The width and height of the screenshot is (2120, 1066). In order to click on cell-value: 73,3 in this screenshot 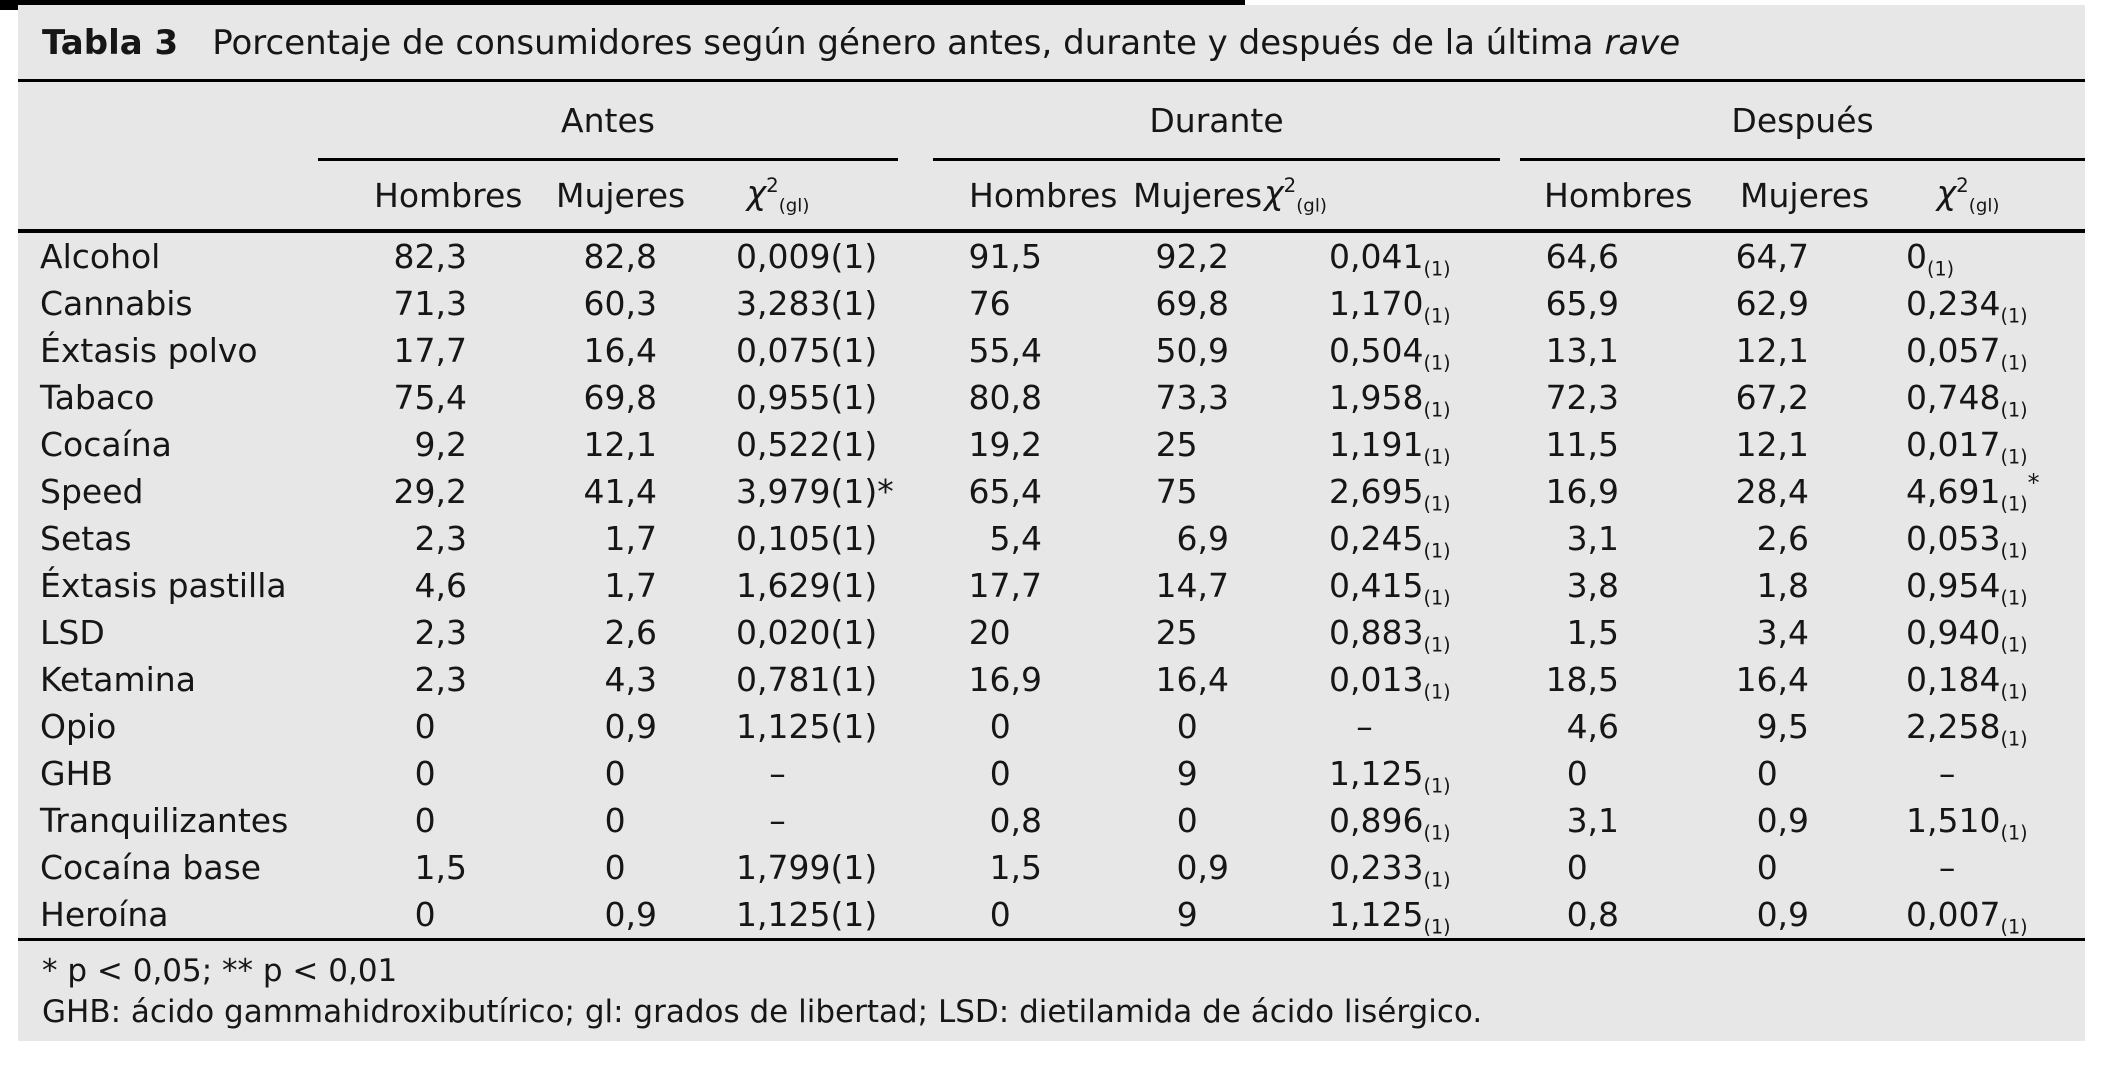, I will do `click(1192, 398)`.